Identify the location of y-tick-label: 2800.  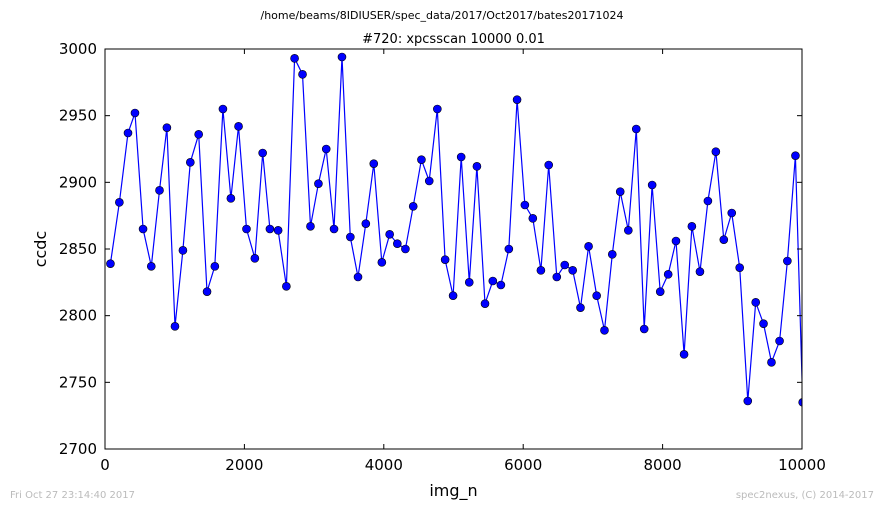
(78, 316).